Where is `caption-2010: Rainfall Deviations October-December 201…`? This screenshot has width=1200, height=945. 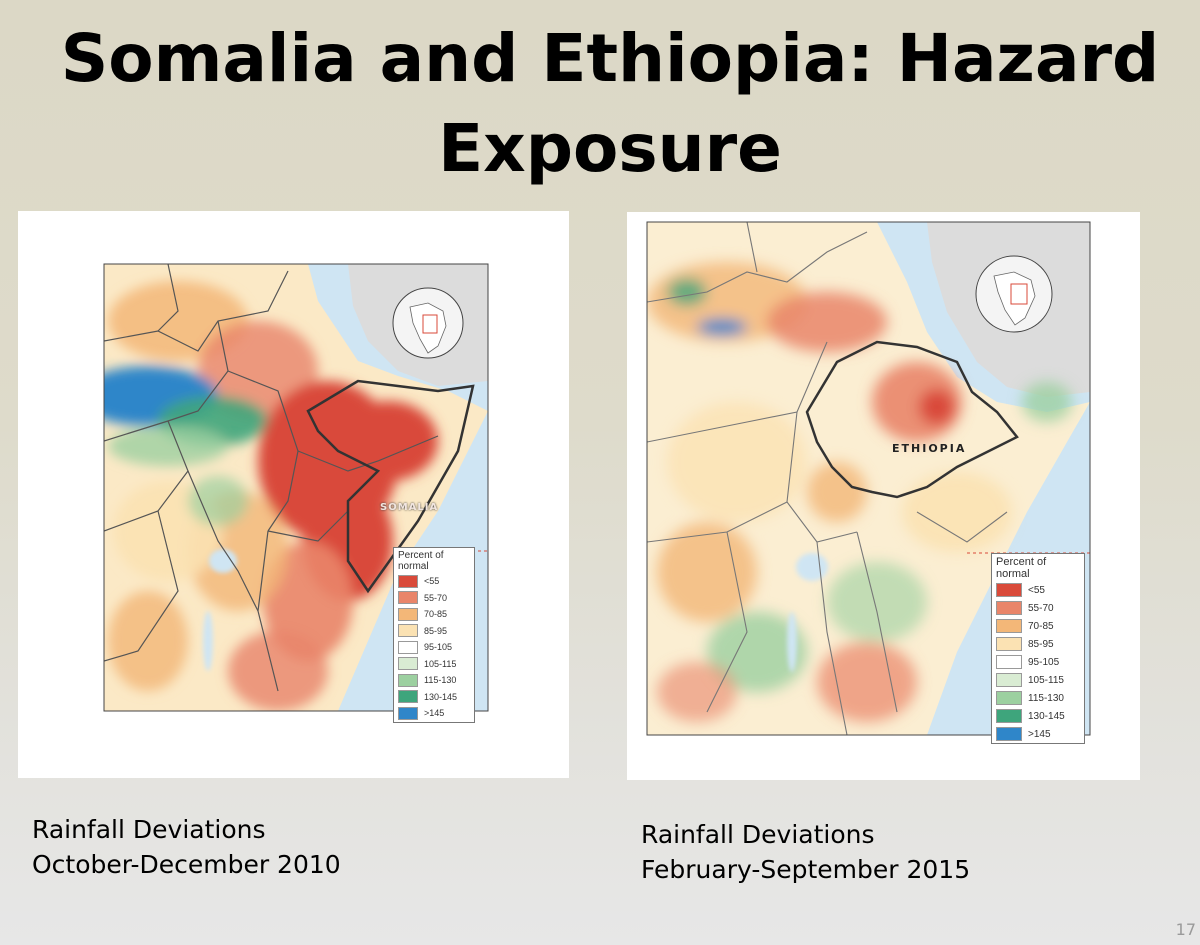 caption-2010: Rainfall Deviations October-December 201… is located at coordinates (186, 847).